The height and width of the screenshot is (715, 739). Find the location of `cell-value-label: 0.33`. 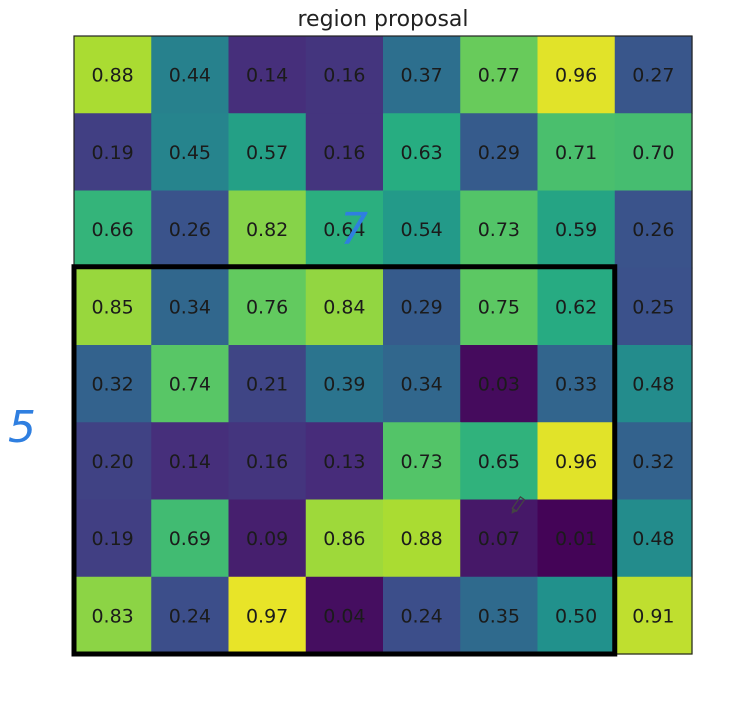

cell-value-label: 0.33 is located at coordinates (576, 385).